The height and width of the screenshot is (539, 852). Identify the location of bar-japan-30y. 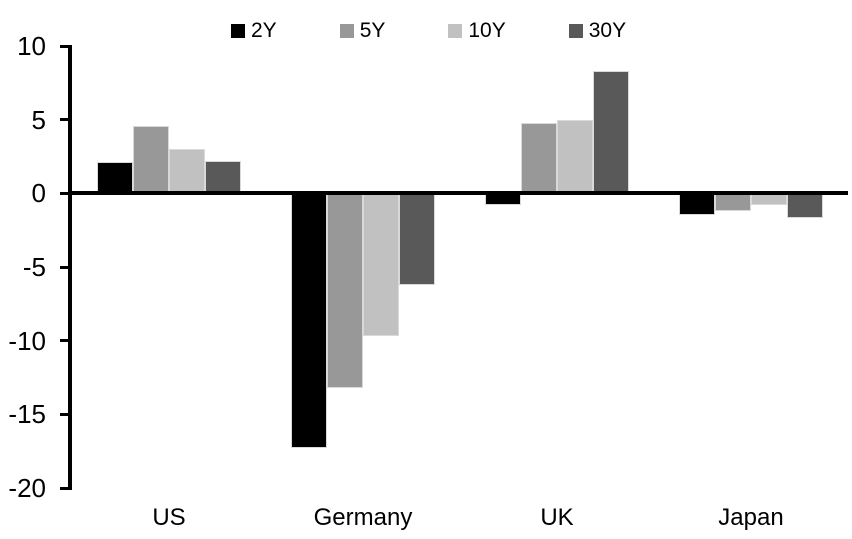
(805, 206).